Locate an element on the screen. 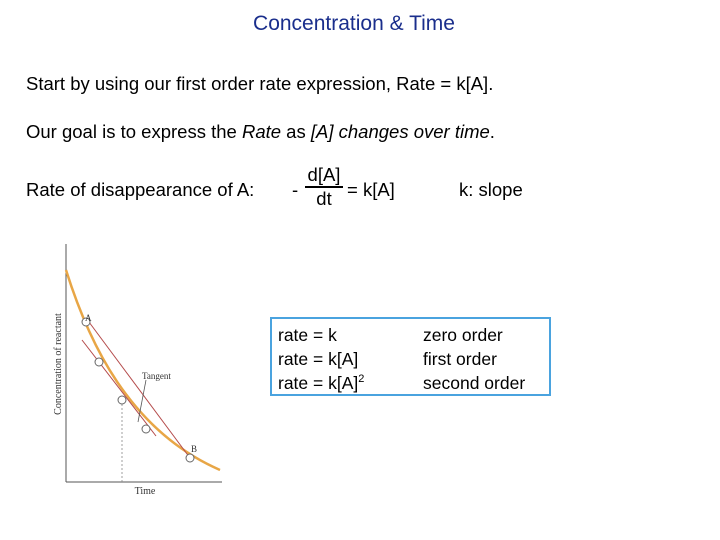  goal-text-1: Our goal is to express the is located at coordinates (134, 131).